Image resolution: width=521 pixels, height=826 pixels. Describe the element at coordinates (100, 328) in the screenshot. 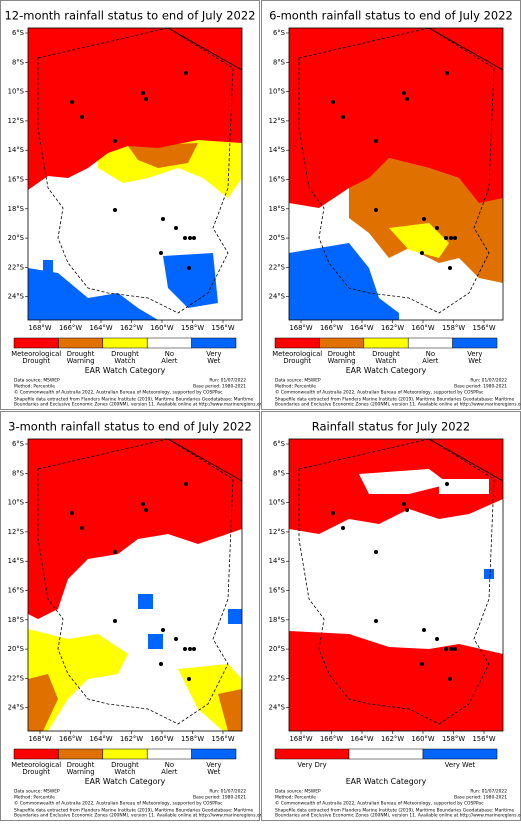

I see `x-tick-label: 164°W` at that location.